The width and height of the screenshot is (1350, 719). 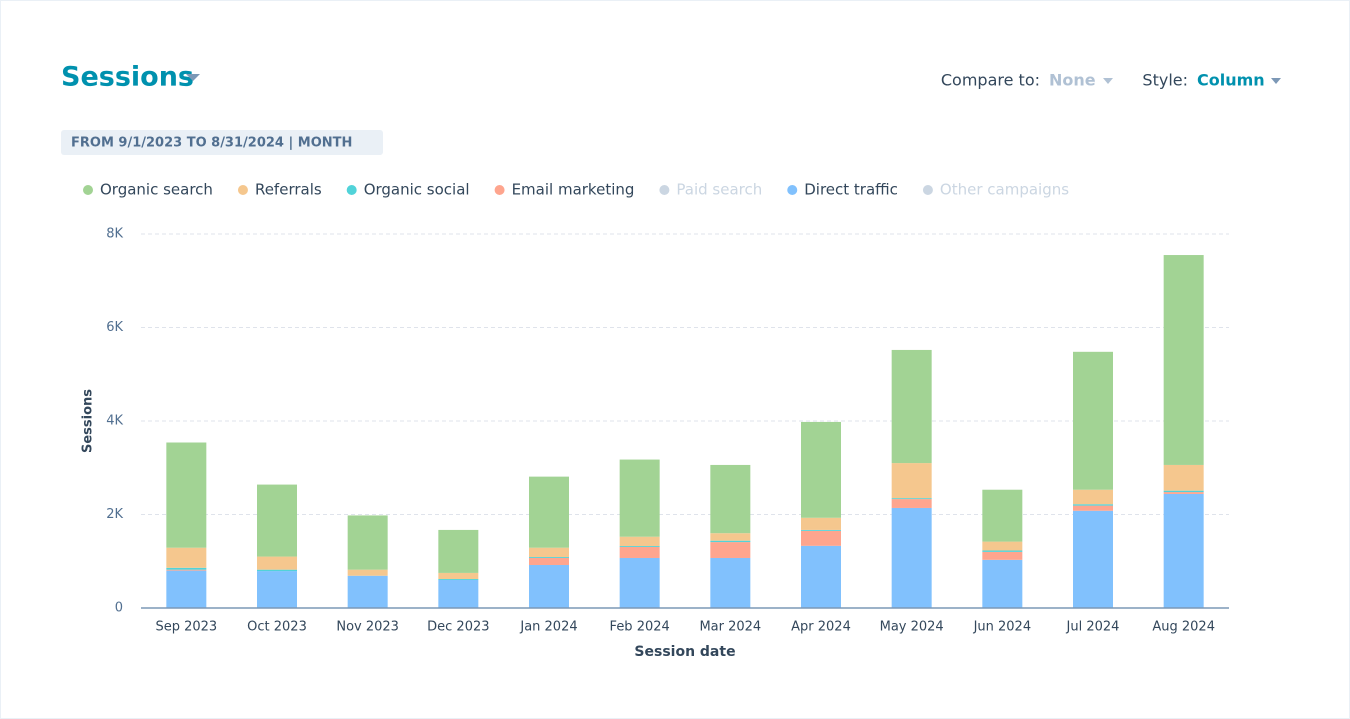 I want to click on x-tick-label: Nov 2023, so click(x=367, y=627).